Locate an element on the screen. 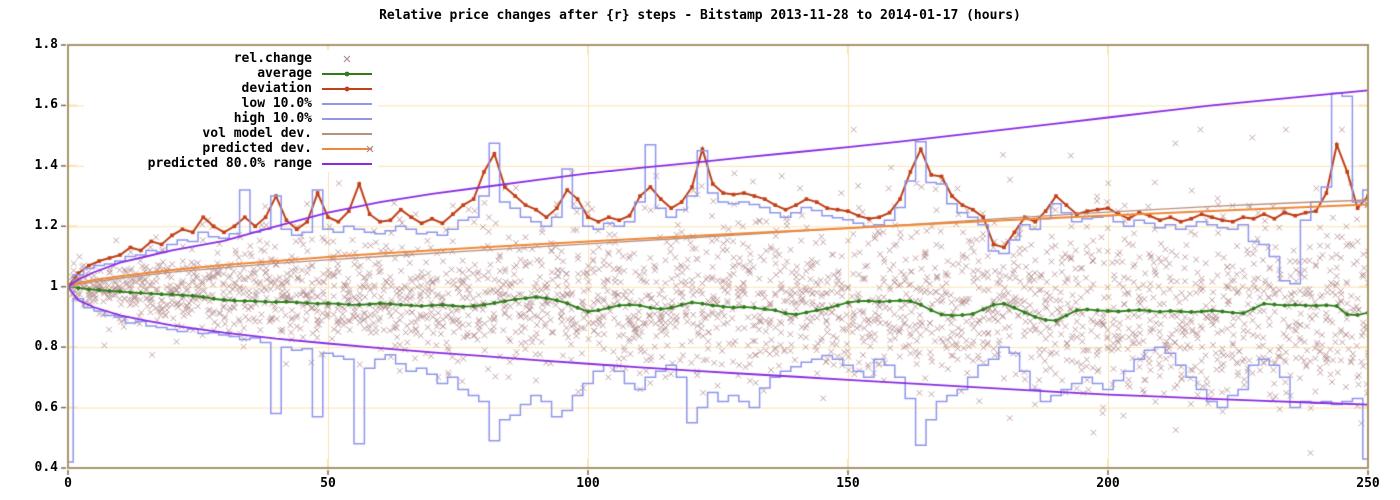 This screenshot has height=500, width=1400. legend-label: deviation is located at coordinates (276, 88).